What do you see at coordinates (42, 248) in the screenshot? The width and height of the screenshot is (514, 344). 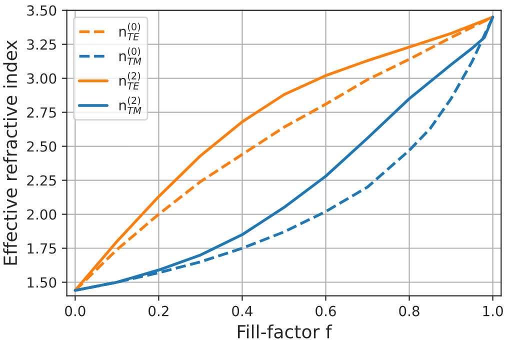 I see `y-tick-label: 1.75` at bounding box center [42, 248].